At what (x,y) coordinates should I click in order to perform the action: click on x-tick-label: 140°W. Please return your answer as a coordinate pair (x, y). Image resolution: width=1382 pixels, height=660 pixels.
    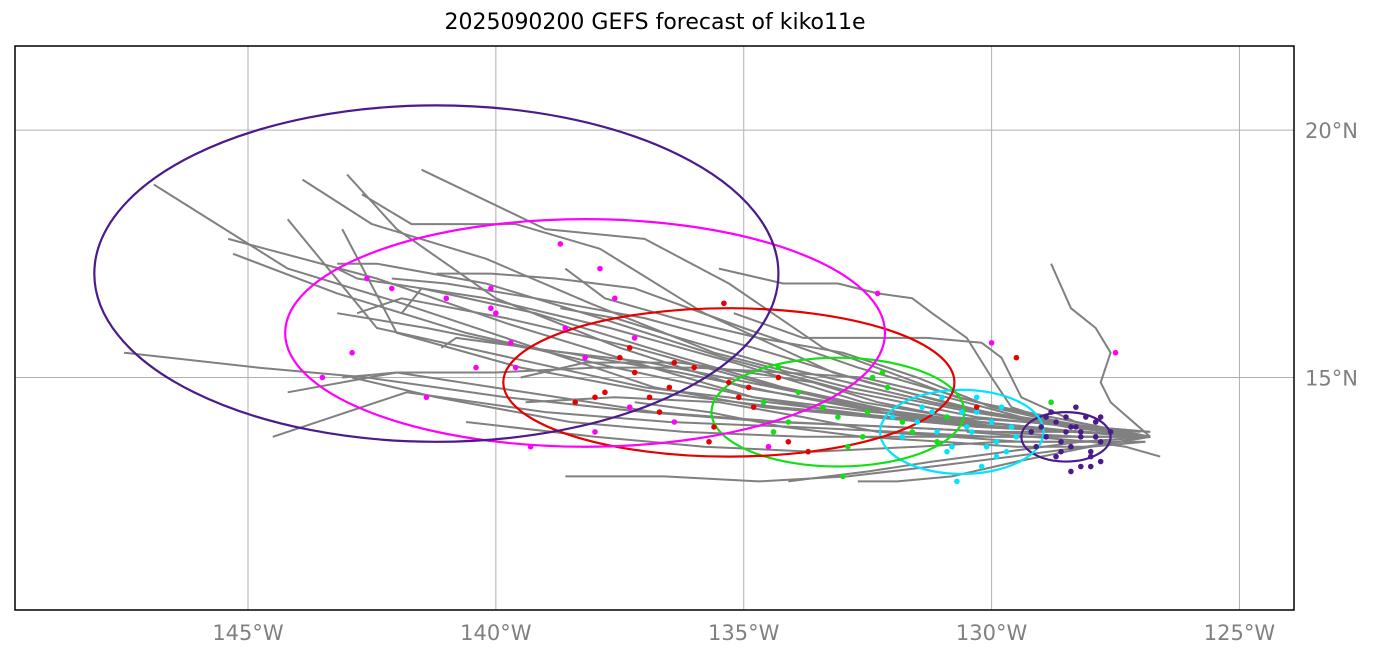
    Looking at the image, I should click on (496, 633).